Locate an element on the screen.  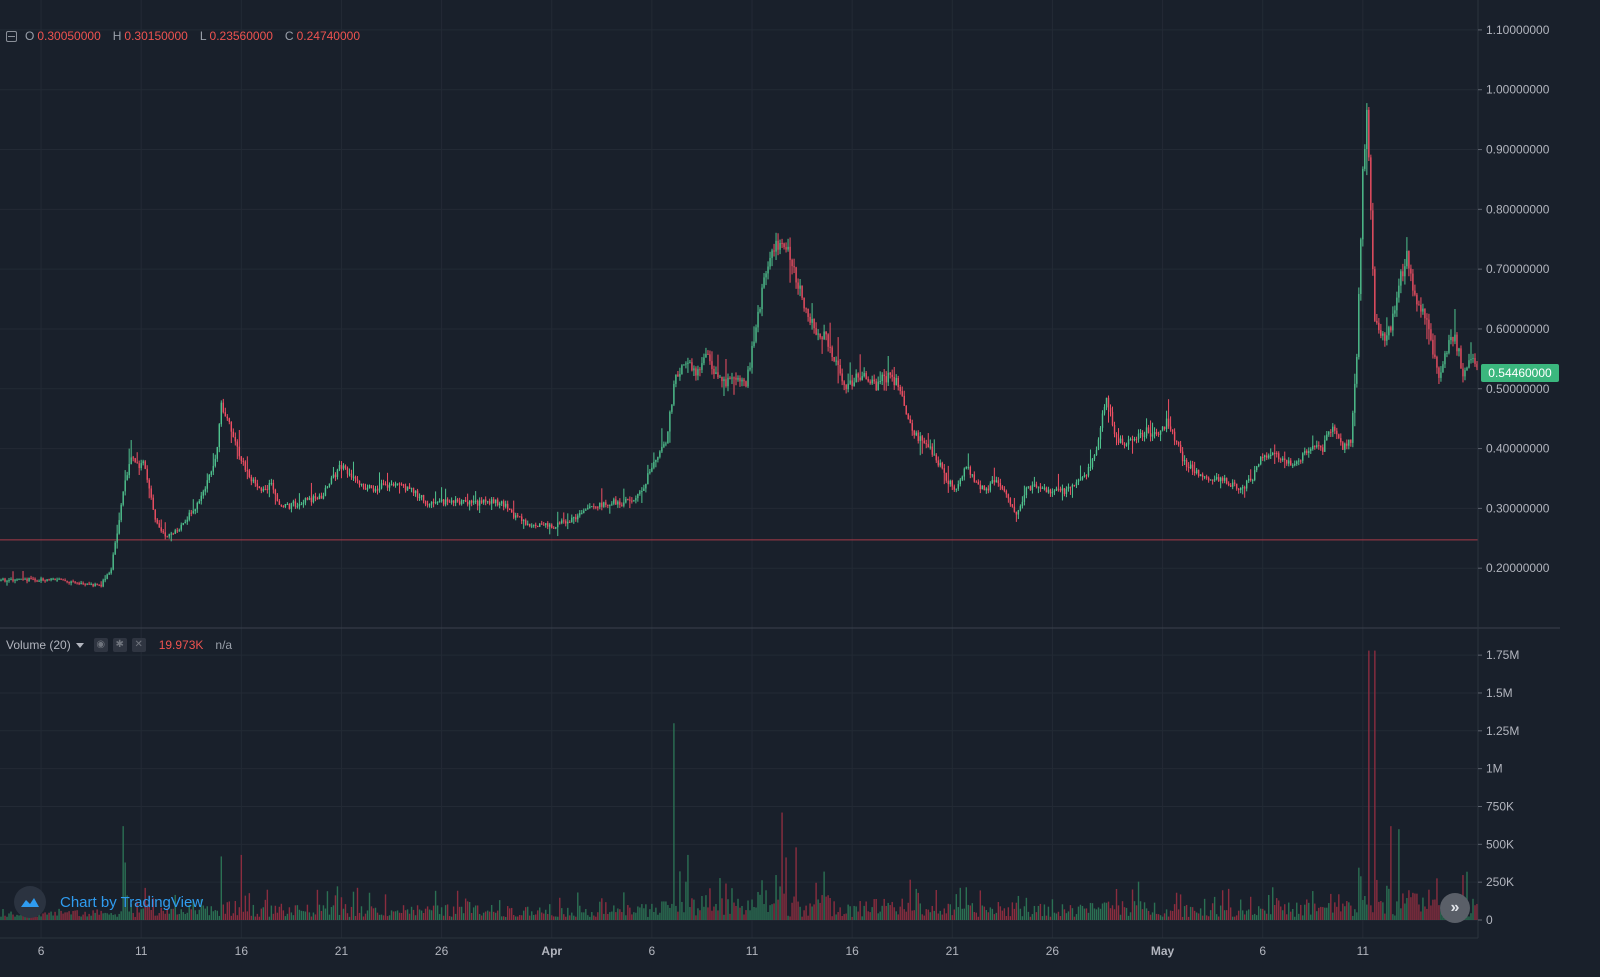
tradingview-brand: Chart by TradingView is located at coordinates (108, 902).